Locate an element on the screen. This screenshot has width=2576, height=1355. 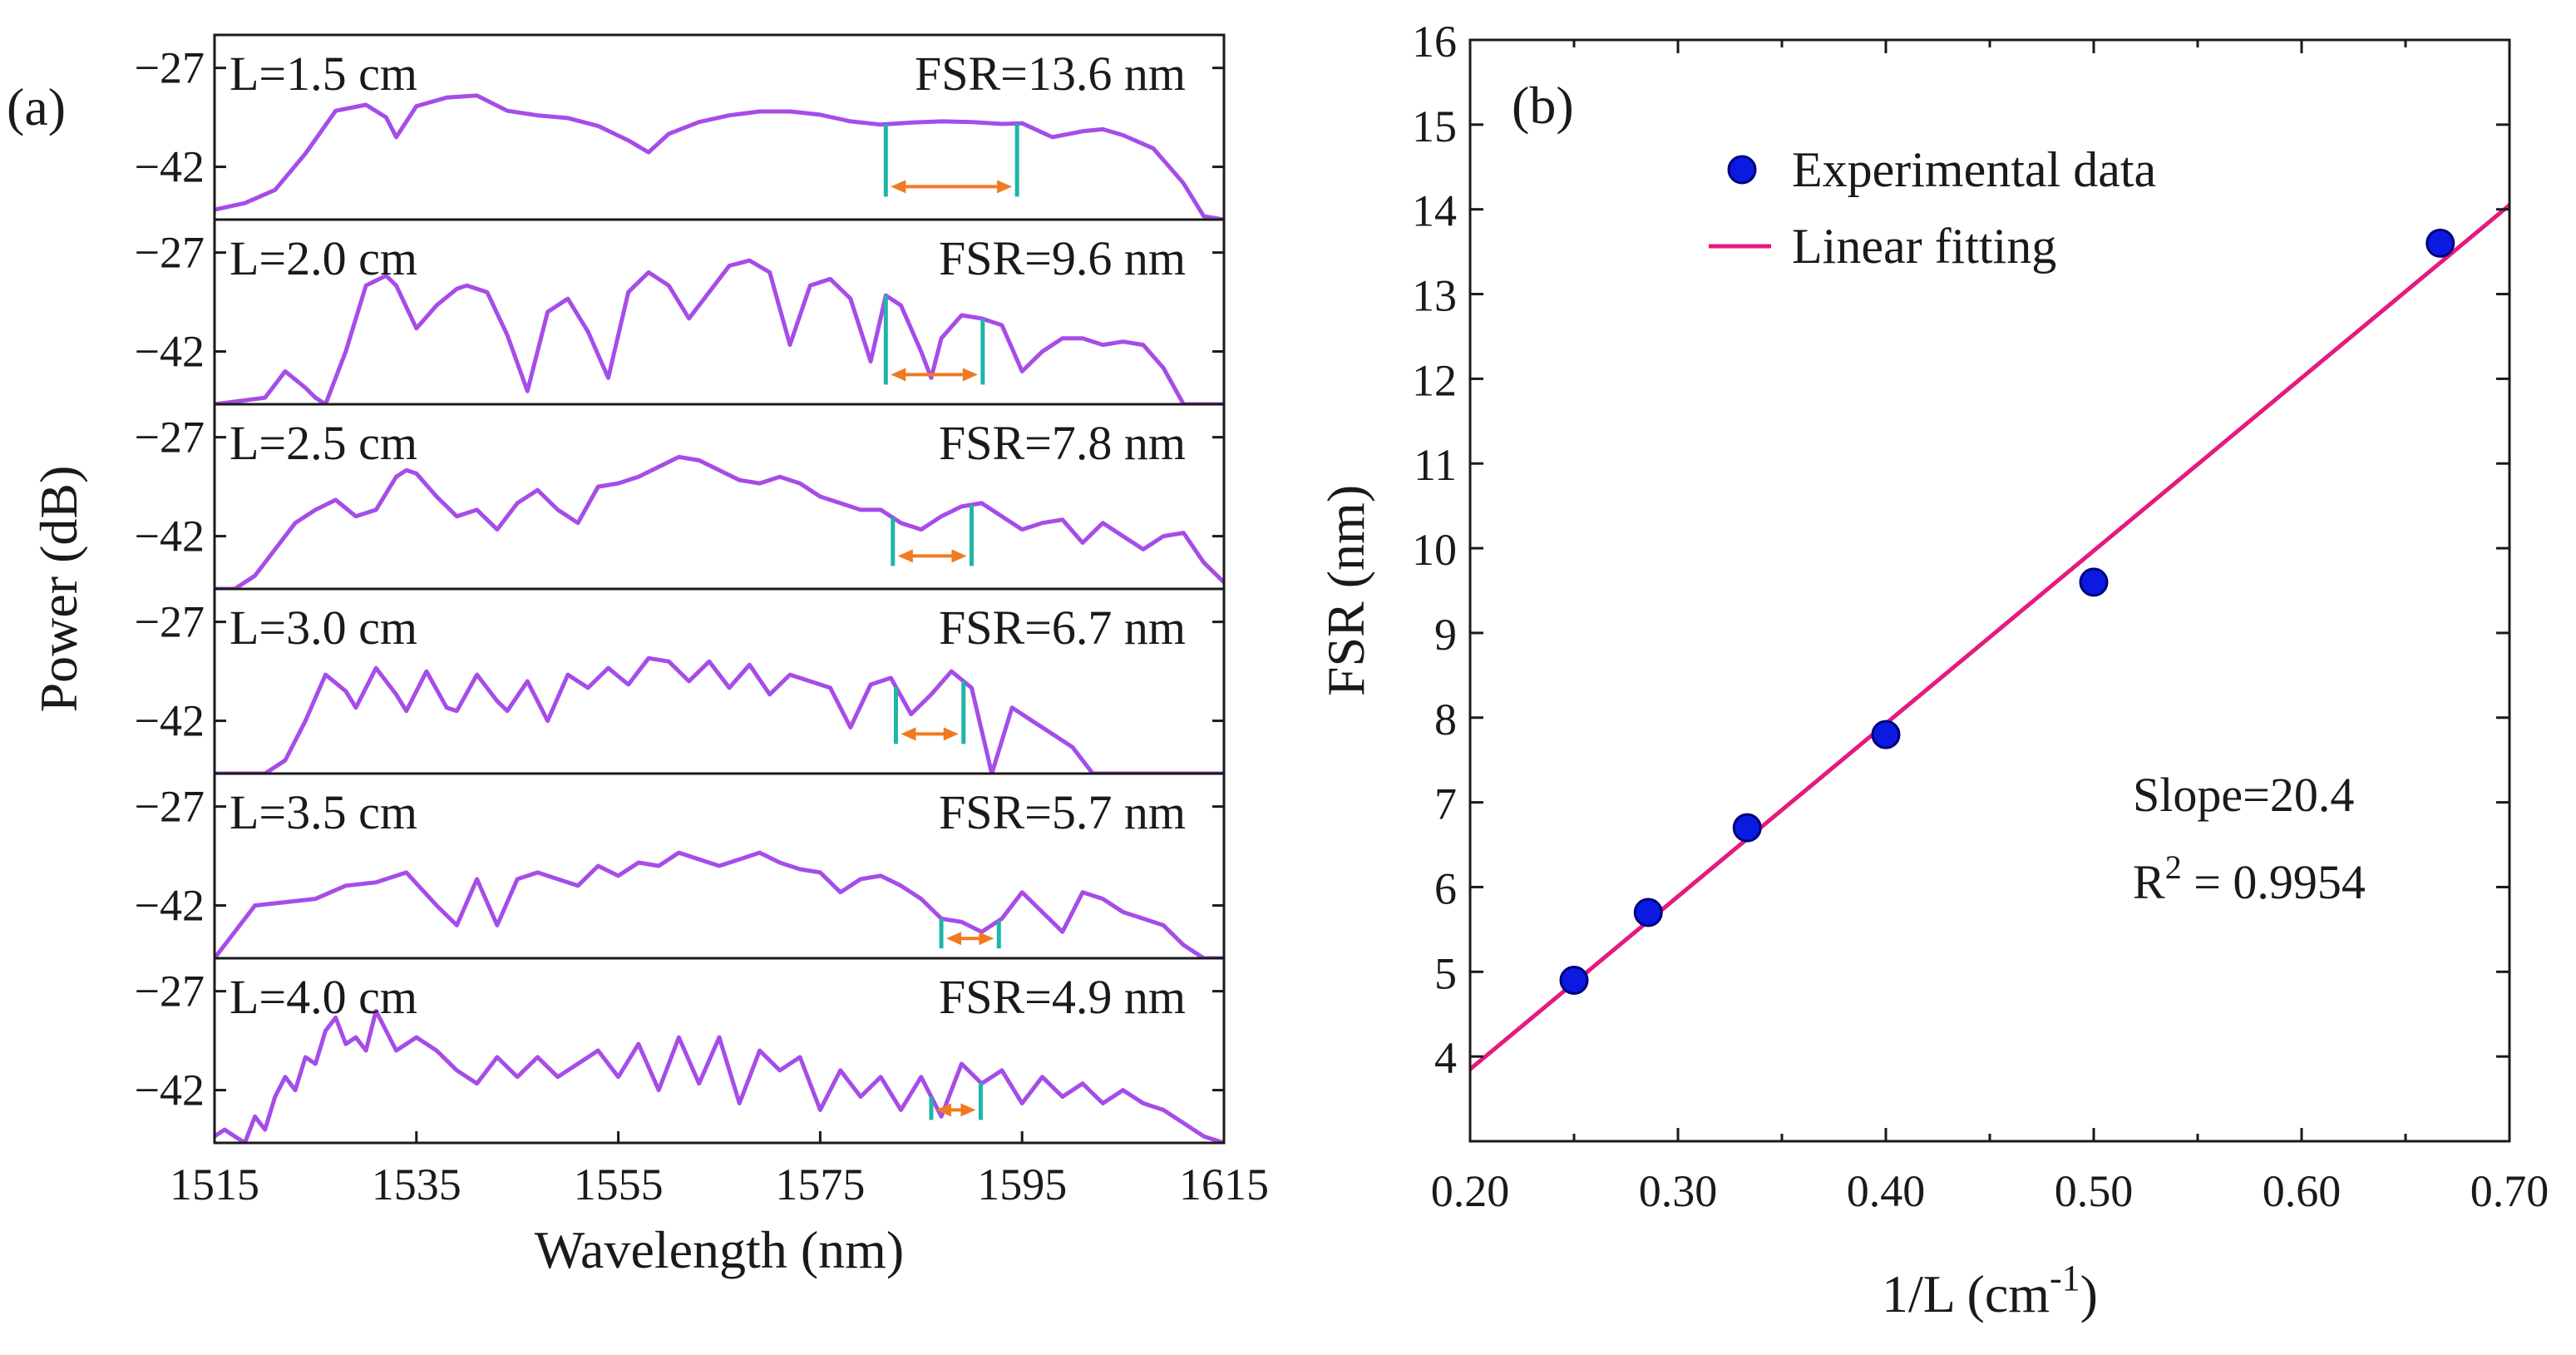
y-tick-label: 12 is located at coordinates (1434, 380).